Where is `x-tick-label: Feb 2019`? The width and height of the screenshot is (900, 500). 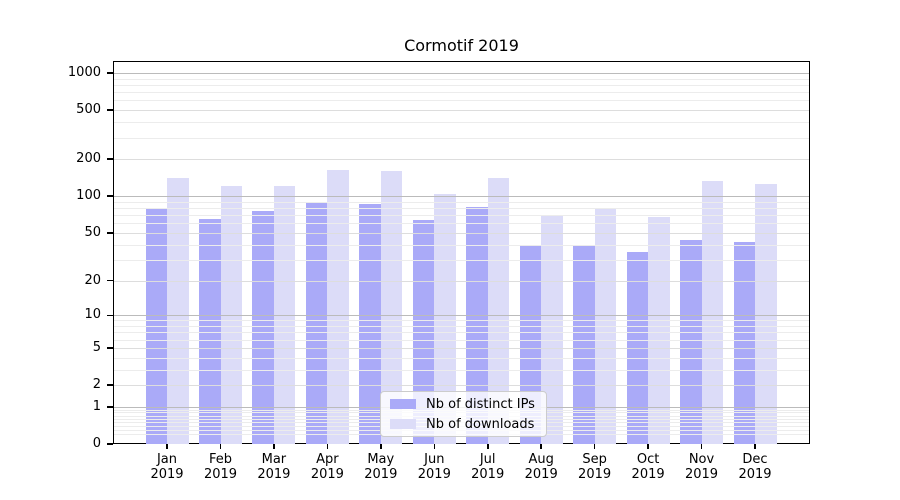 x-tick-label: Feb 2019 is located at coordinates (220, 467).